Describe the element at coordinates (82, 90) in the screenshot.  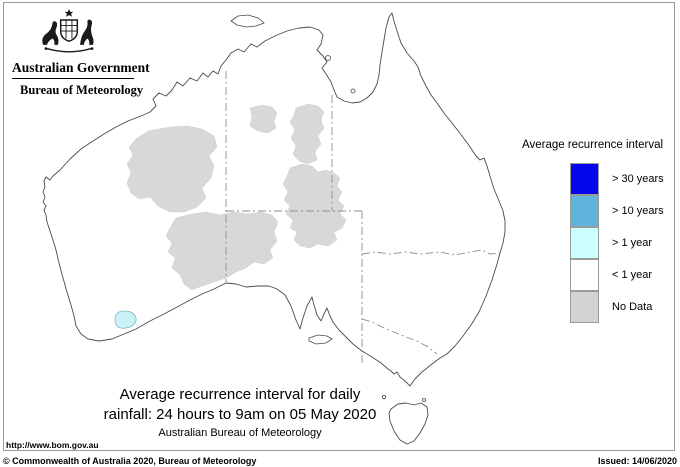
I see `logo-bureau-text: Bureau of Meteorology` at that location.